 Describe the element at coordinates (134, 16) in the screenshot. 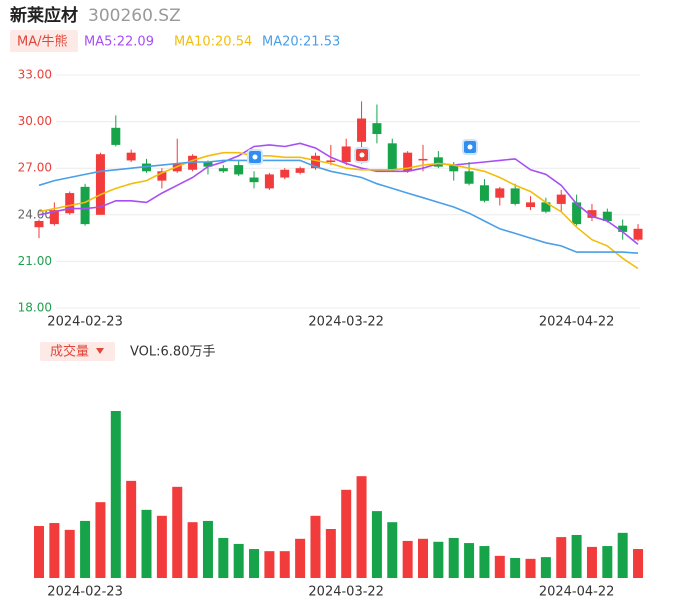

I see `stock-code: 300260.SZ` at that location.